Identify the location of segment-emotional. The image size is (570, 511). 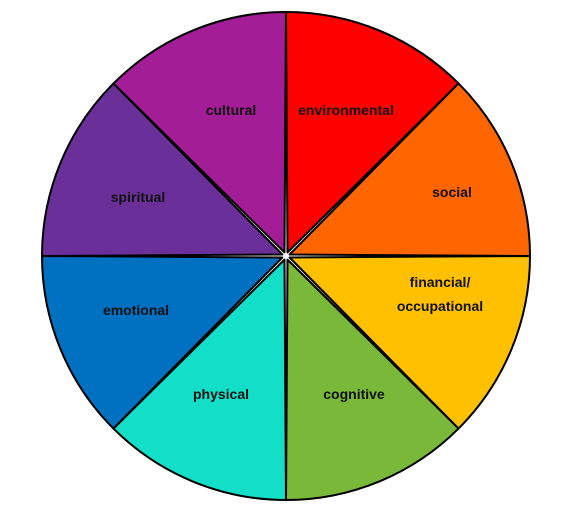
(162, 342).